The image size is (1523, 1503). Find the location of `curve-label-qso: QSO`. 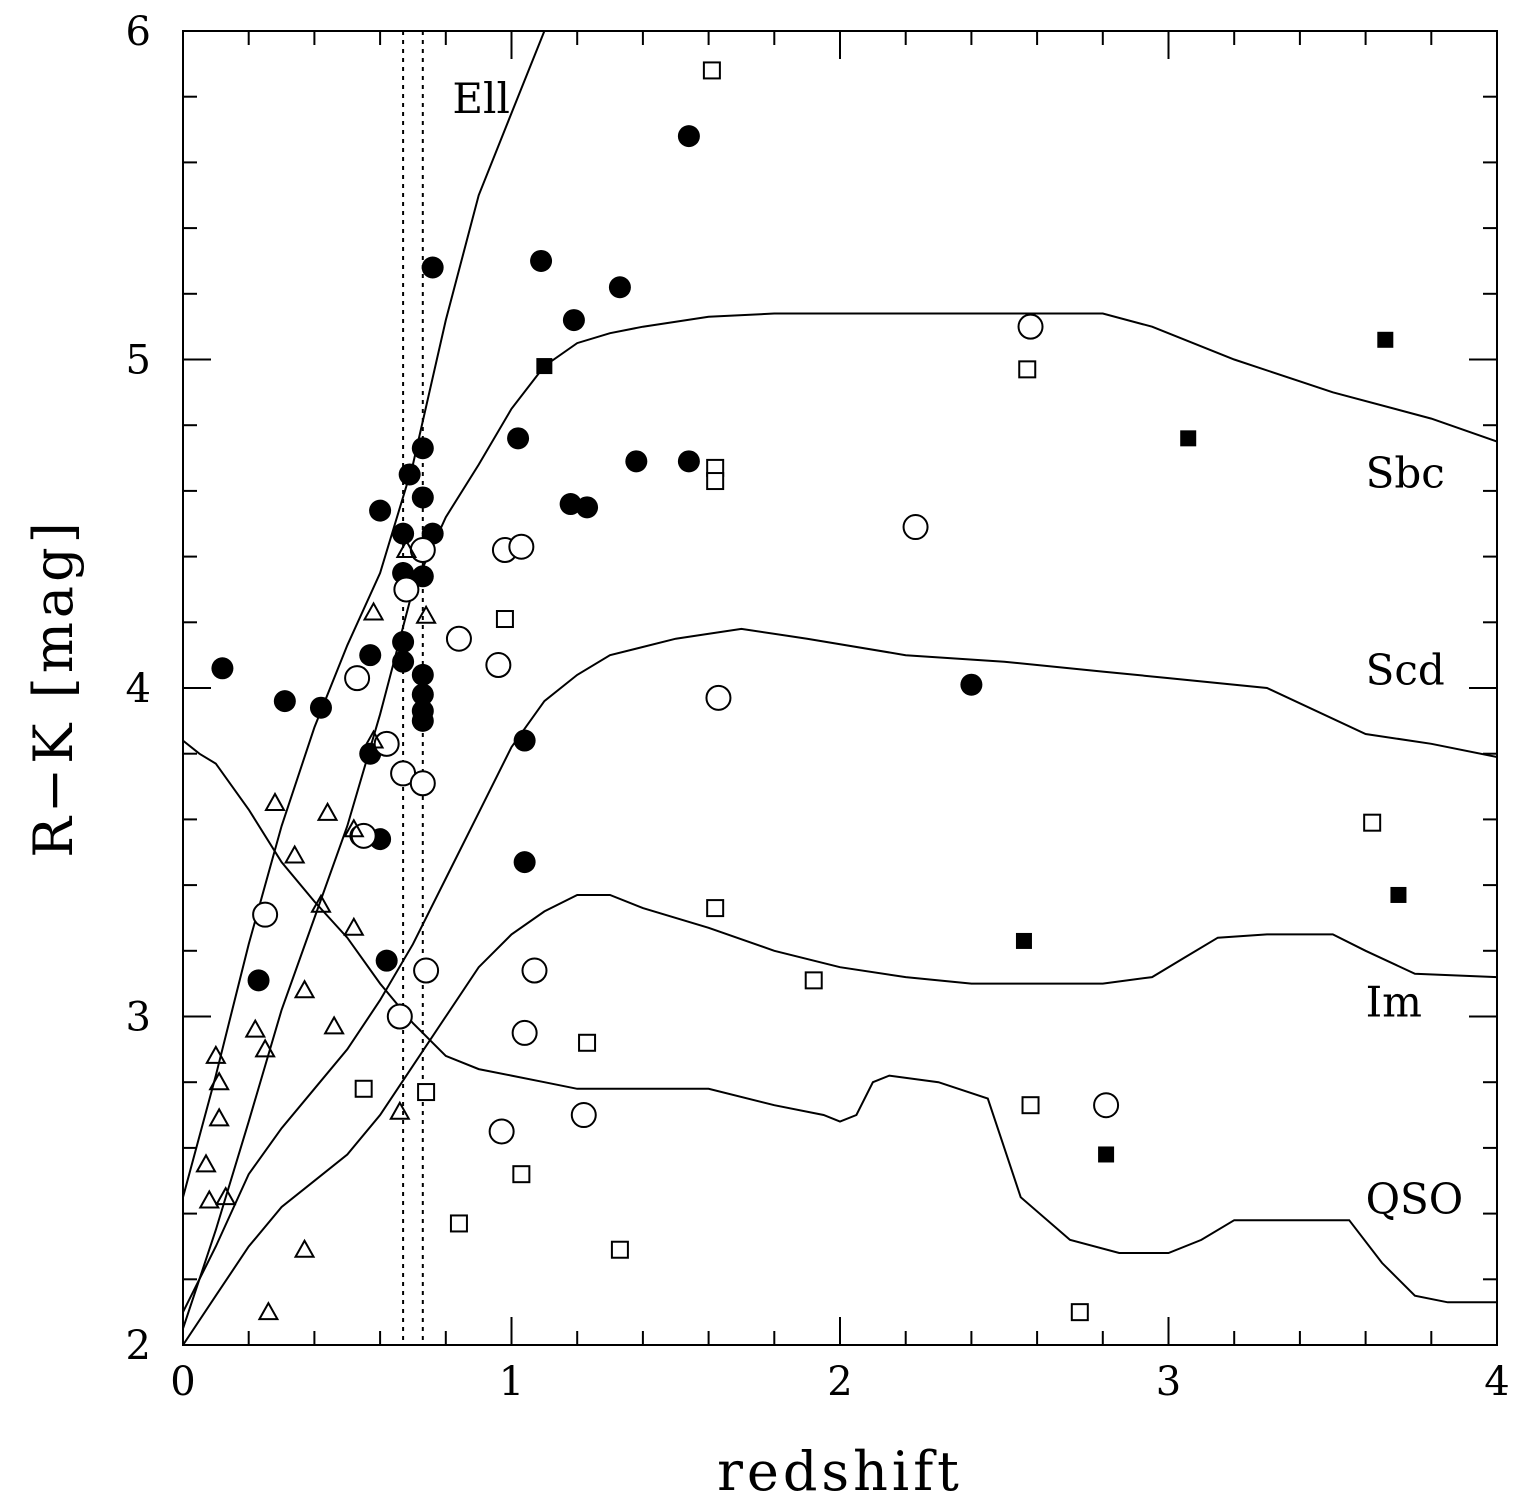

curve-label-qso: QSO is located at coordinates (1415, 1199).